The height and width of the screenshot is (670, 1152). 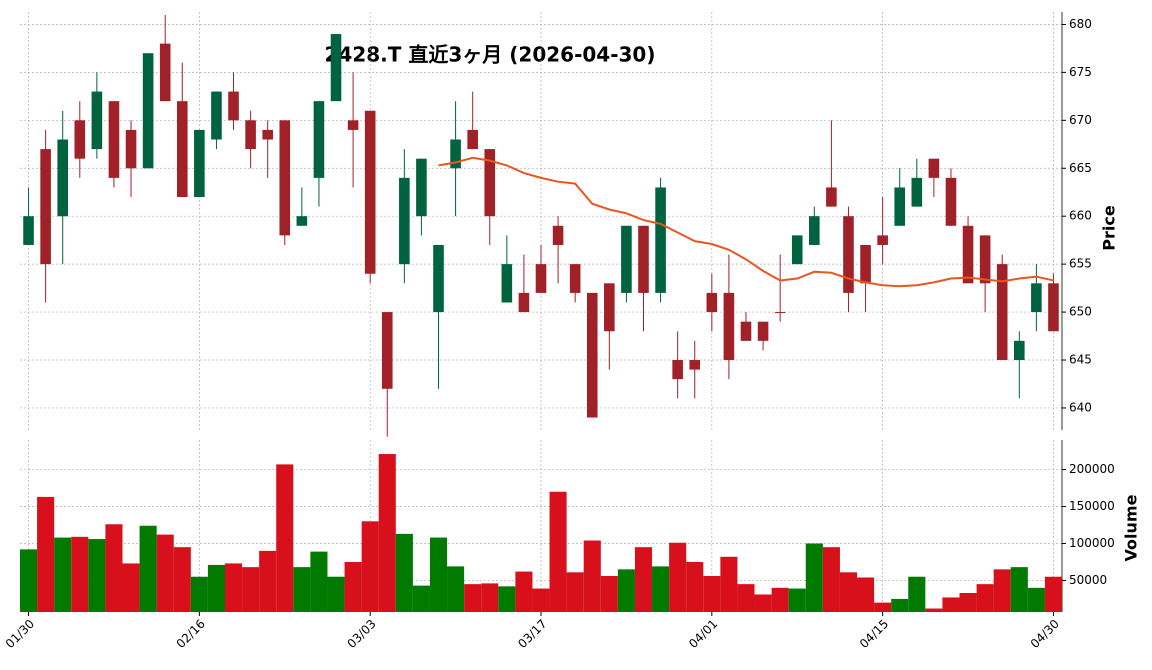 What do you see at coordinates (191, 634) in the screenshot?
I see `x-tick-label: 02/16` at bounding box center [191, 634].